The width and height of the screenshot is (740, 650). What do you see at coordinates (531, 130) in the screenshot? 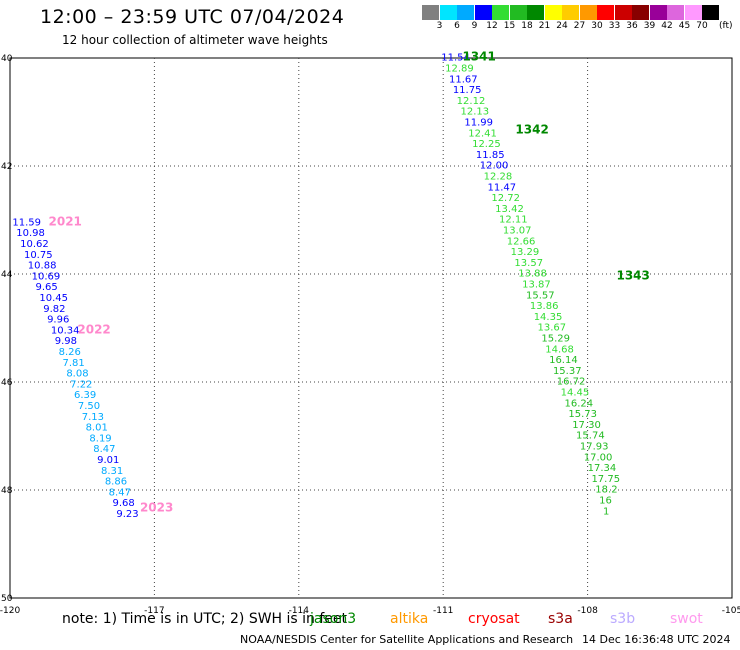
I see `pass-label: 1342` at bounding box center [531, 130].